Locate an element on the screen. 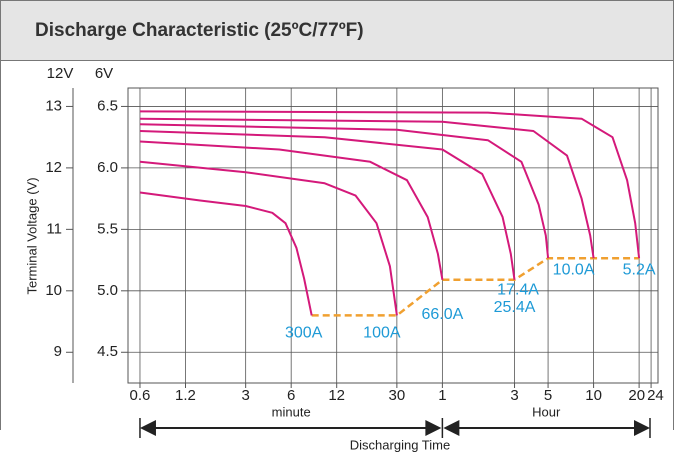  x-axis-label: Discharging Time is located at coordinates (400, 444).